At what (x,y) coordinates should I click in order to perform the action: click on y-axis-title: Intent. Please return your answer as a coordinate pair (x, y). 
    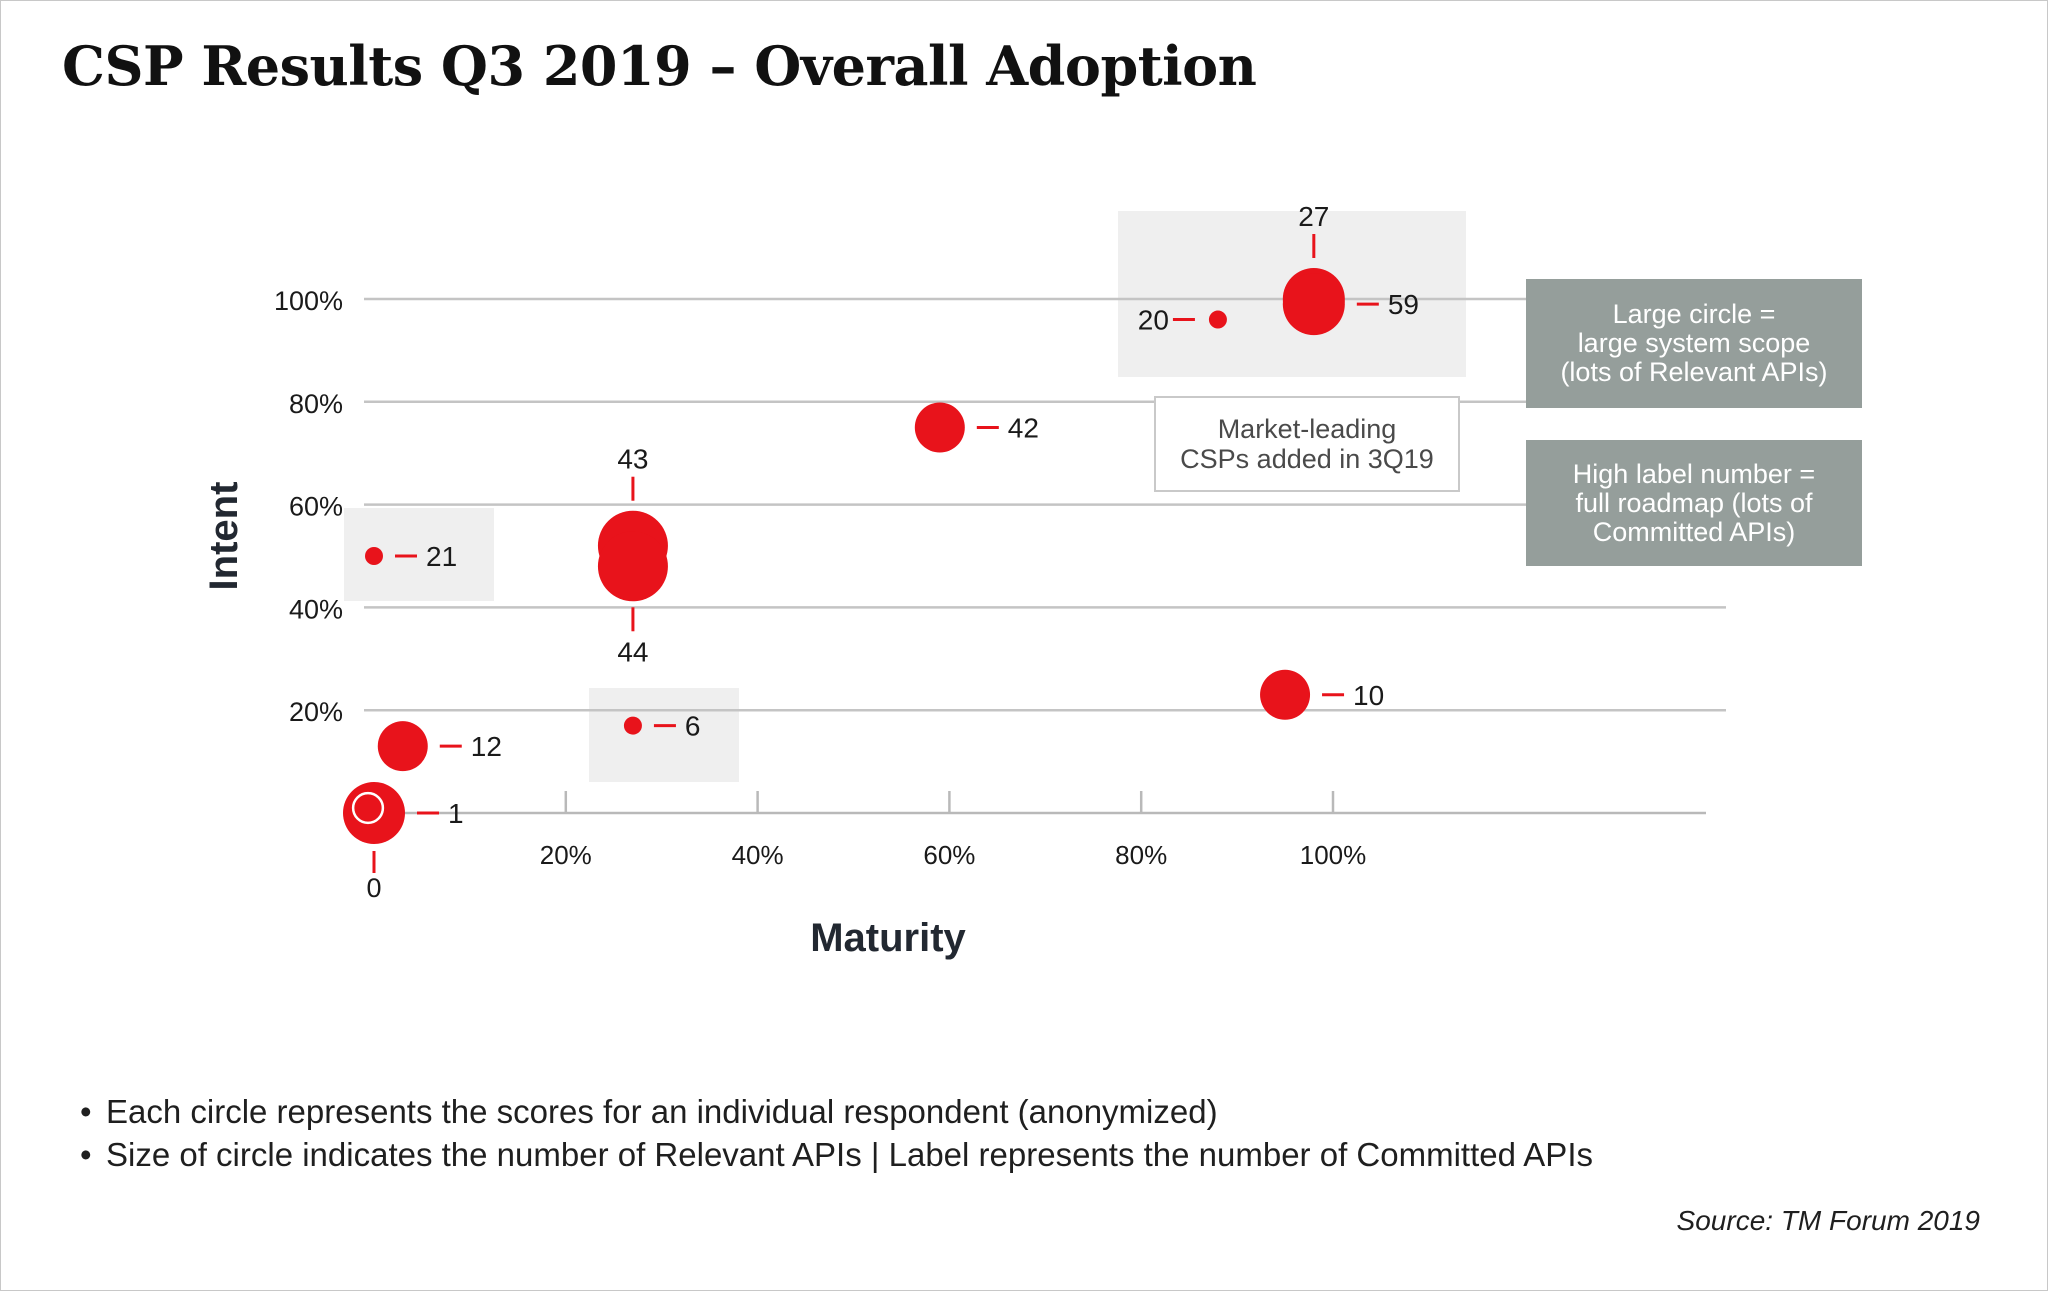
    Looking at the image, I should click on (224, 536).